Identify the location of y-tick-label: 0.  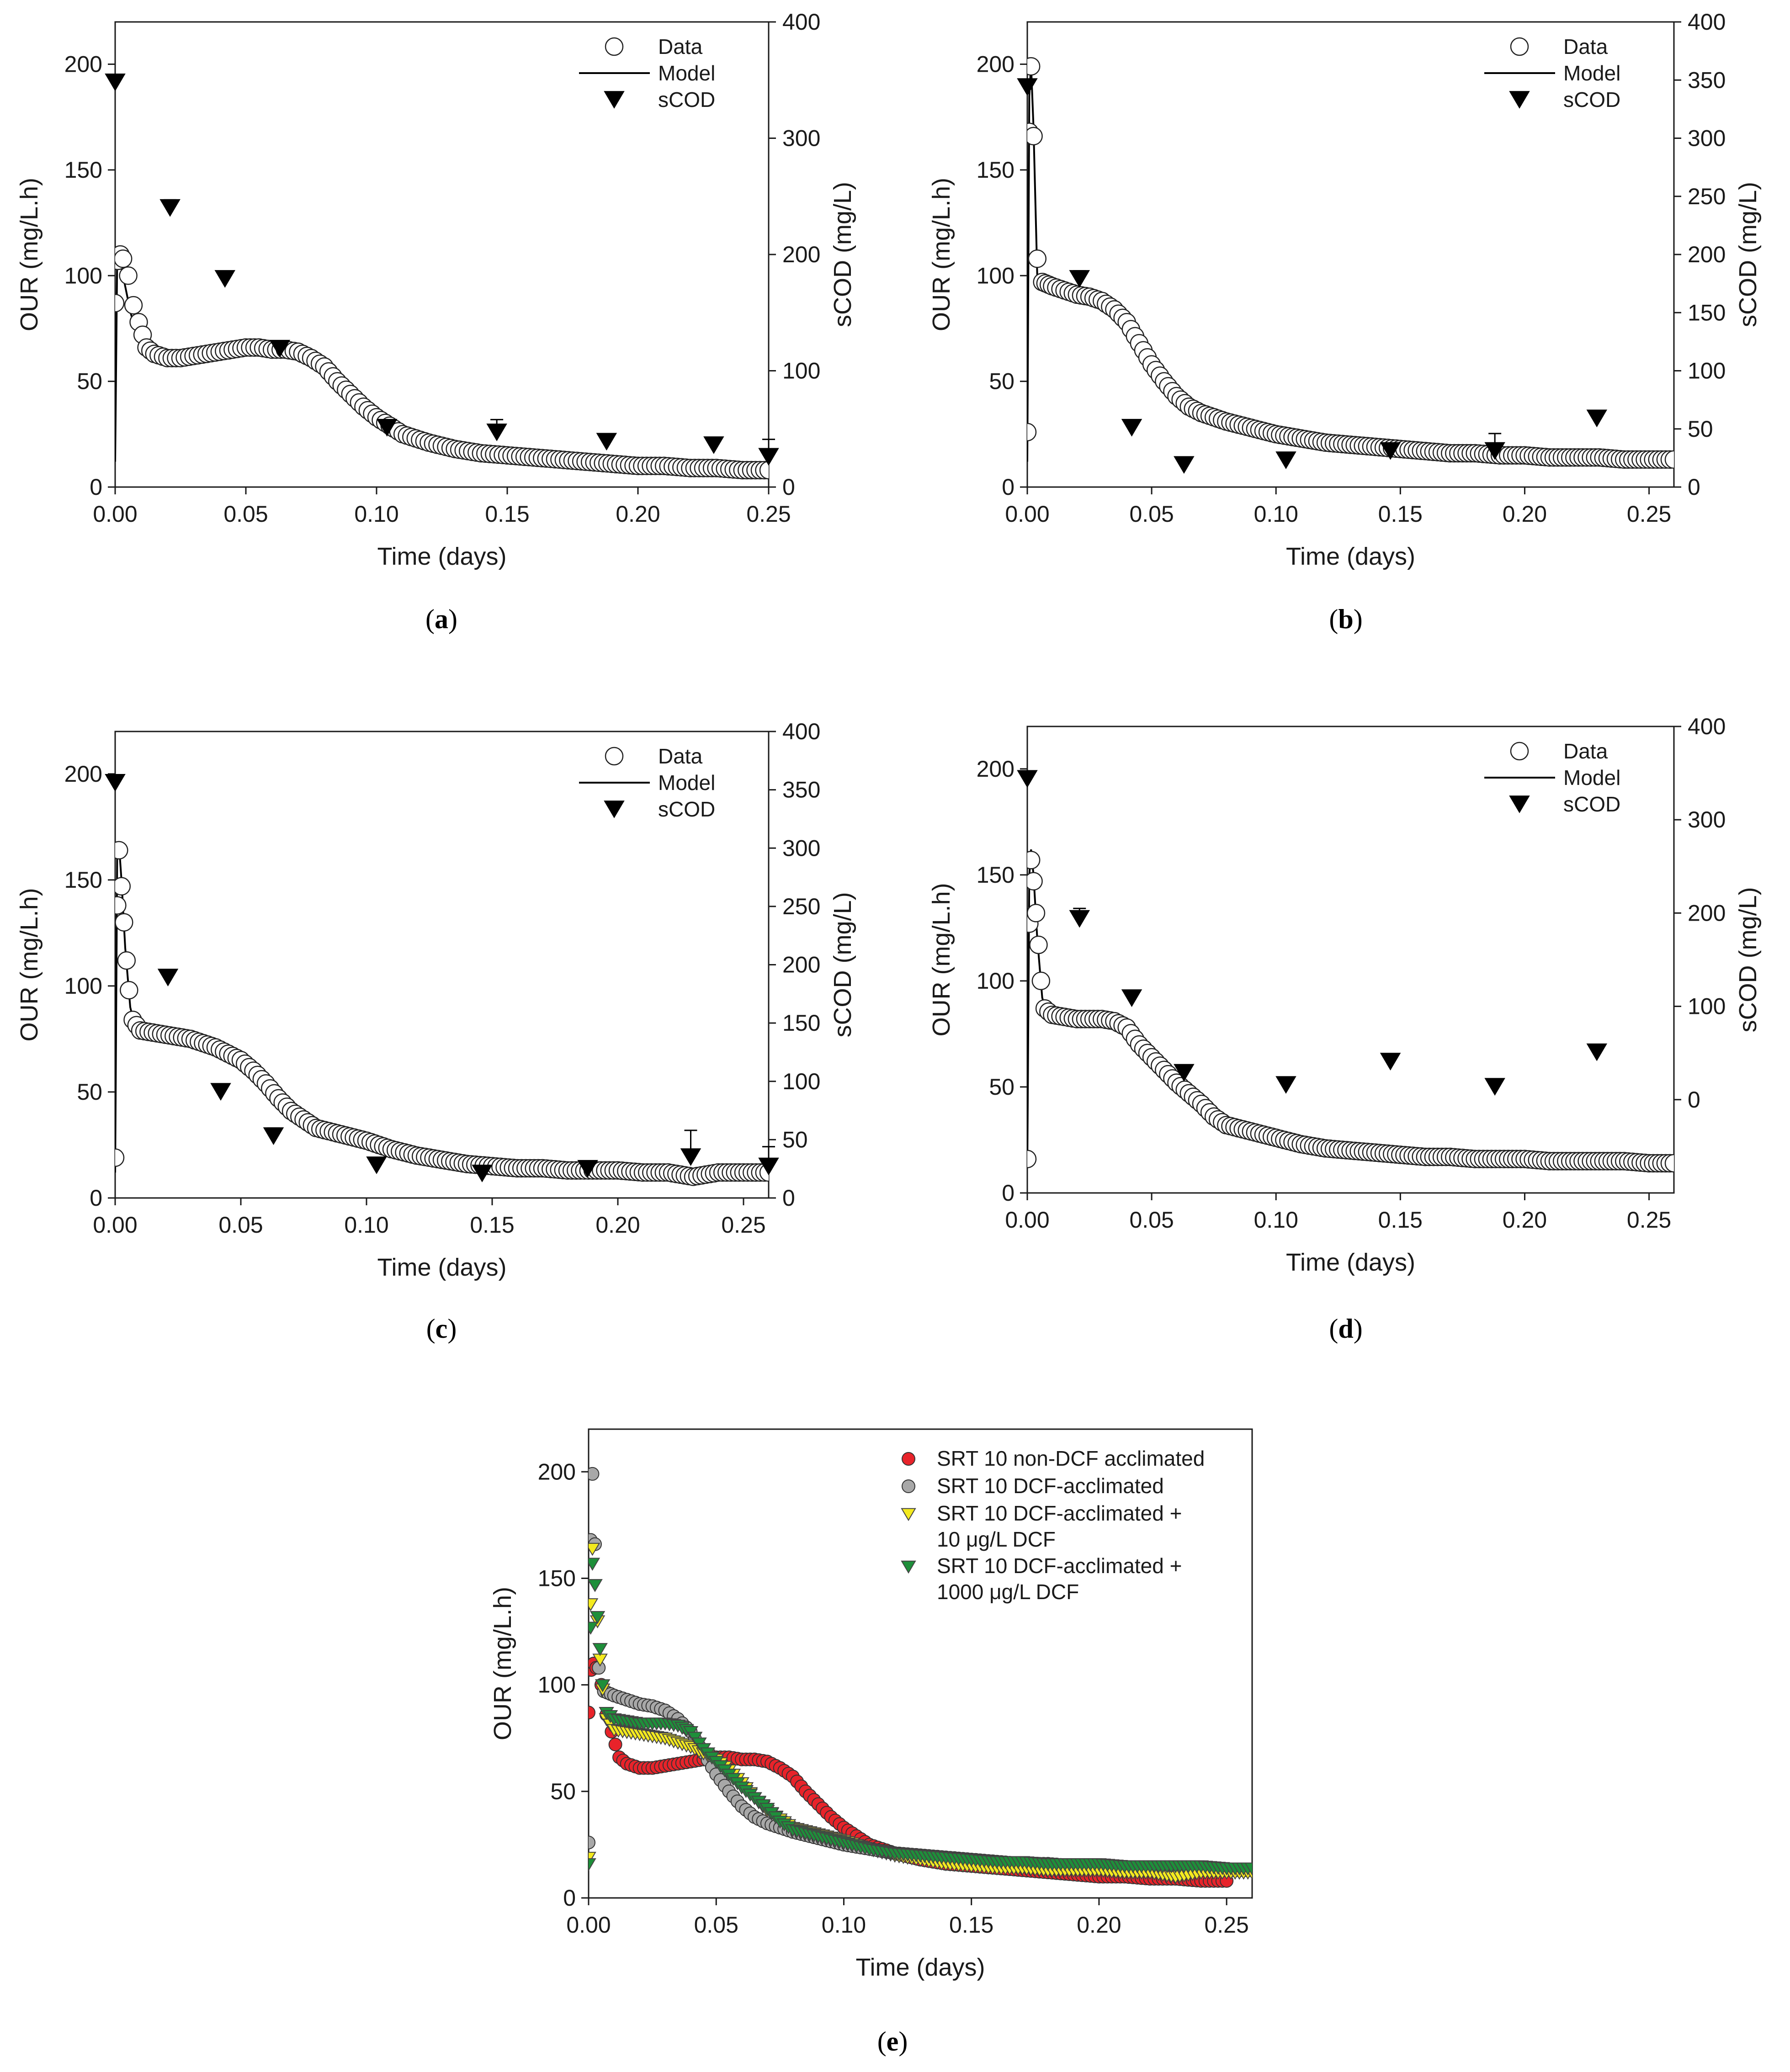
(96, 1198).